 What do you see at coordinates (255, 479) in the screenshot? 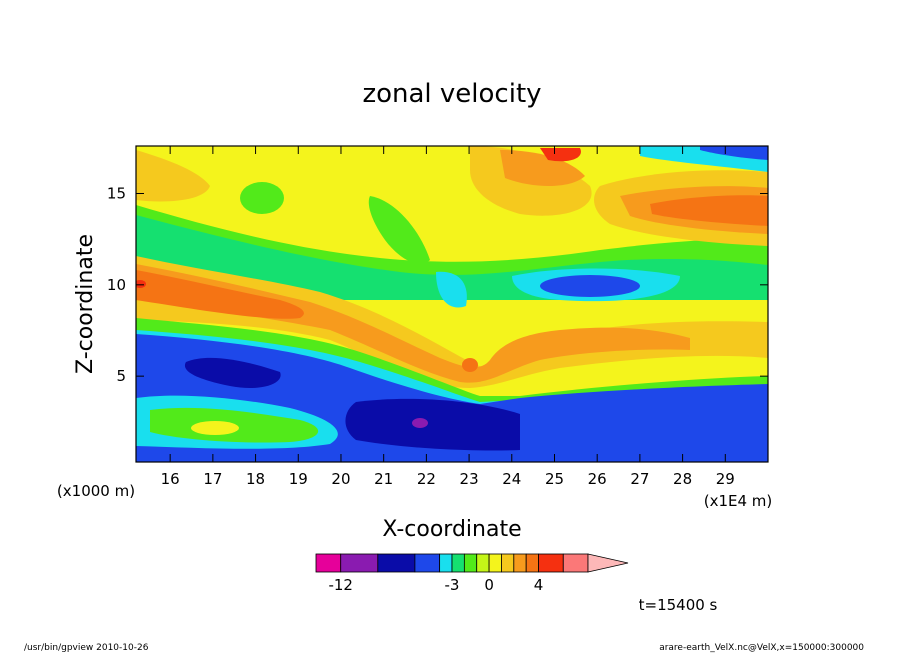
I see `x-tick-label: 18` at bounding box center [255, 479].